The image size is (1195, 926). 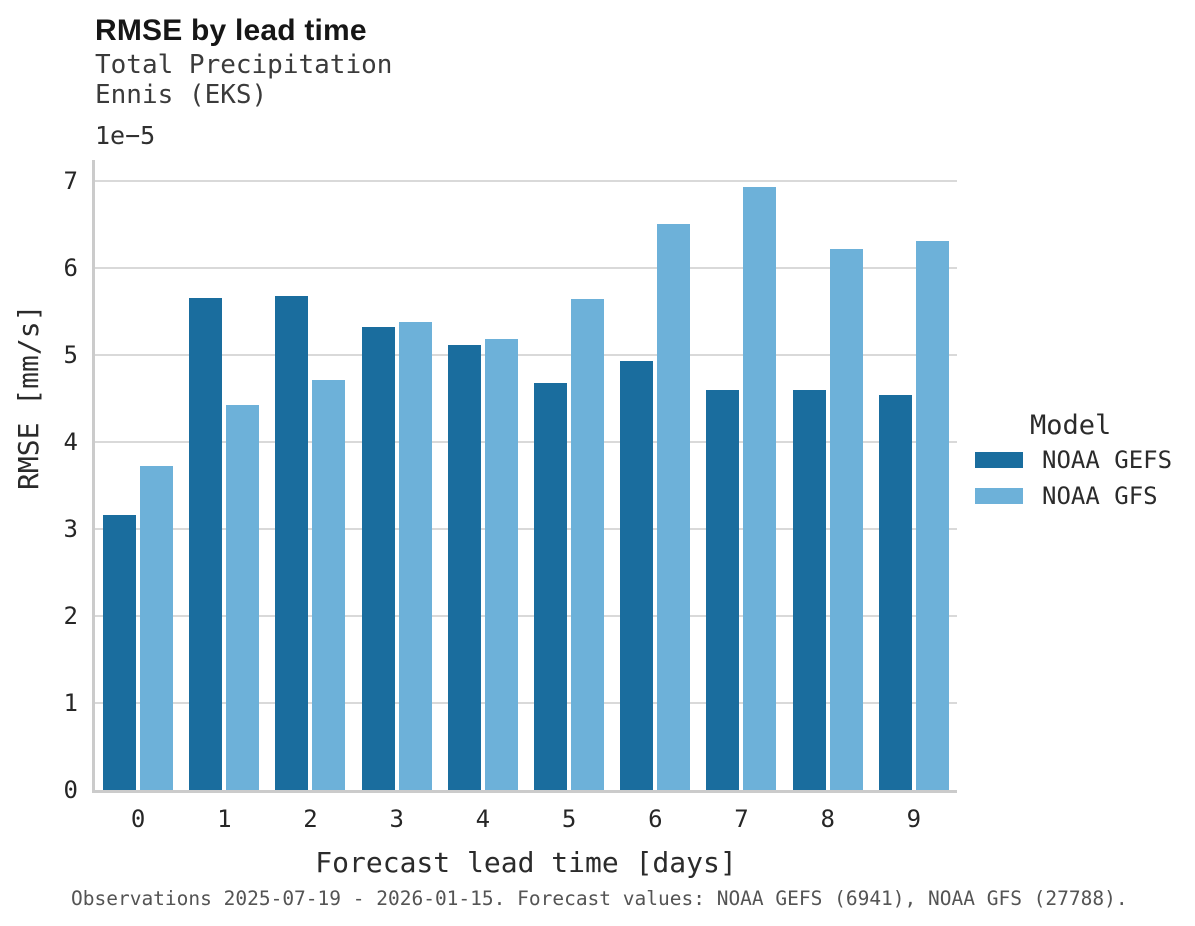 I want to click on y-axis-label: RMSE [mm/s], so click(x=28, y=397).